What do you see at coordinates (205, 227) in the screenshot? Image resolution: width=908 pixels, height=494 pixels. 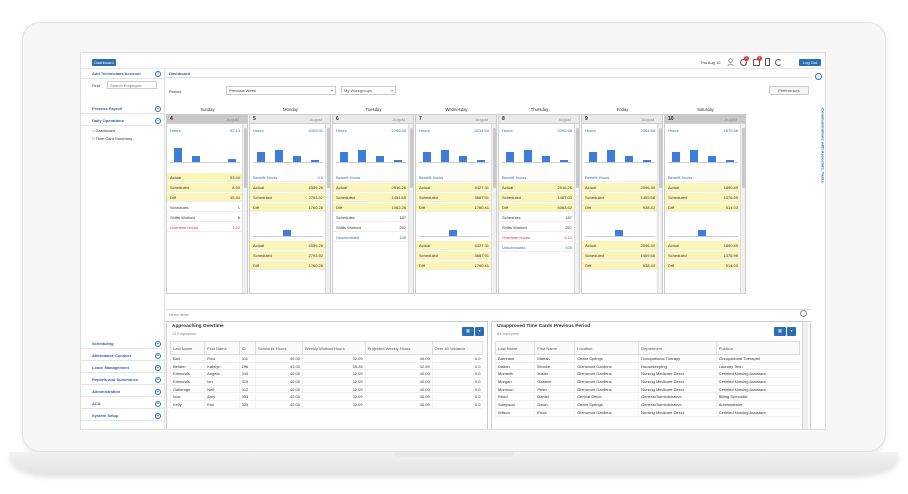 I see `overtime-row: Overtime Hours 3.52` at bounding box center [205, 227].